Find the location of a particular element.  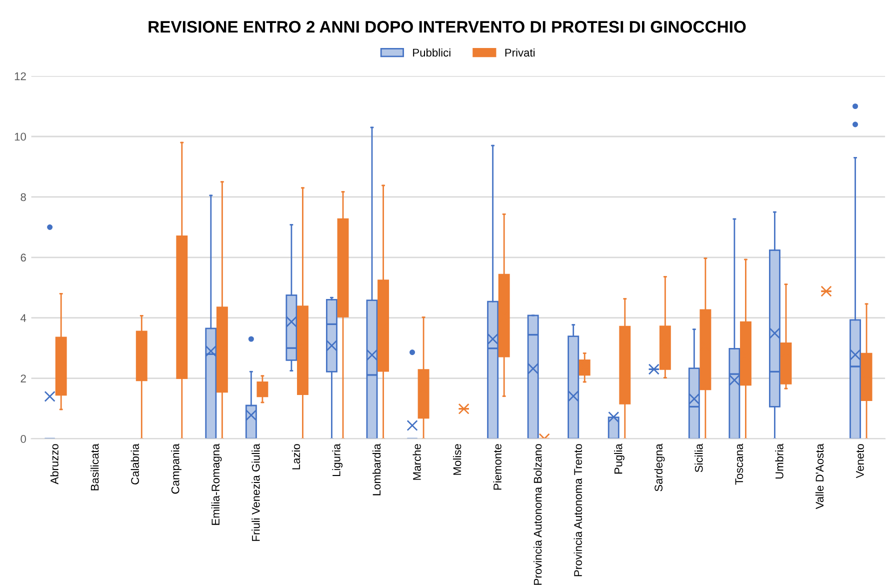

legend-label: Privati is located at coordinates (520, 52).